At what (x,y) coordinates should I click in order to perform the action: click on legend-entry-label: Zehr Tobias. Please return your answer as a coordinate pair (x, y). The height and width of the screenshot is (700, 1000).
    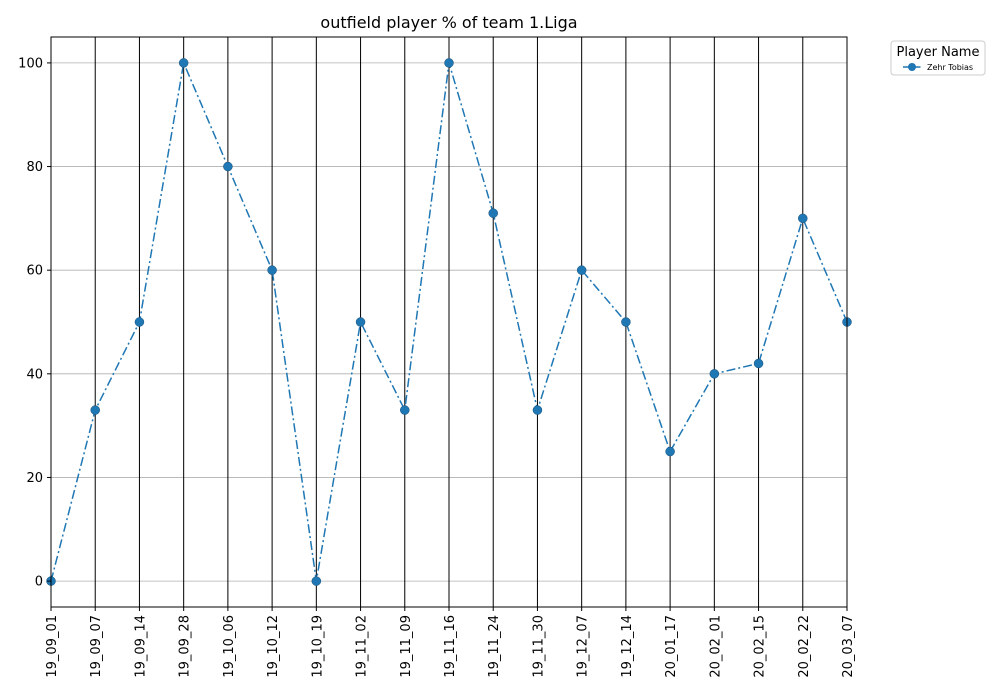
    Looking at the image, I should click on (950, 67).